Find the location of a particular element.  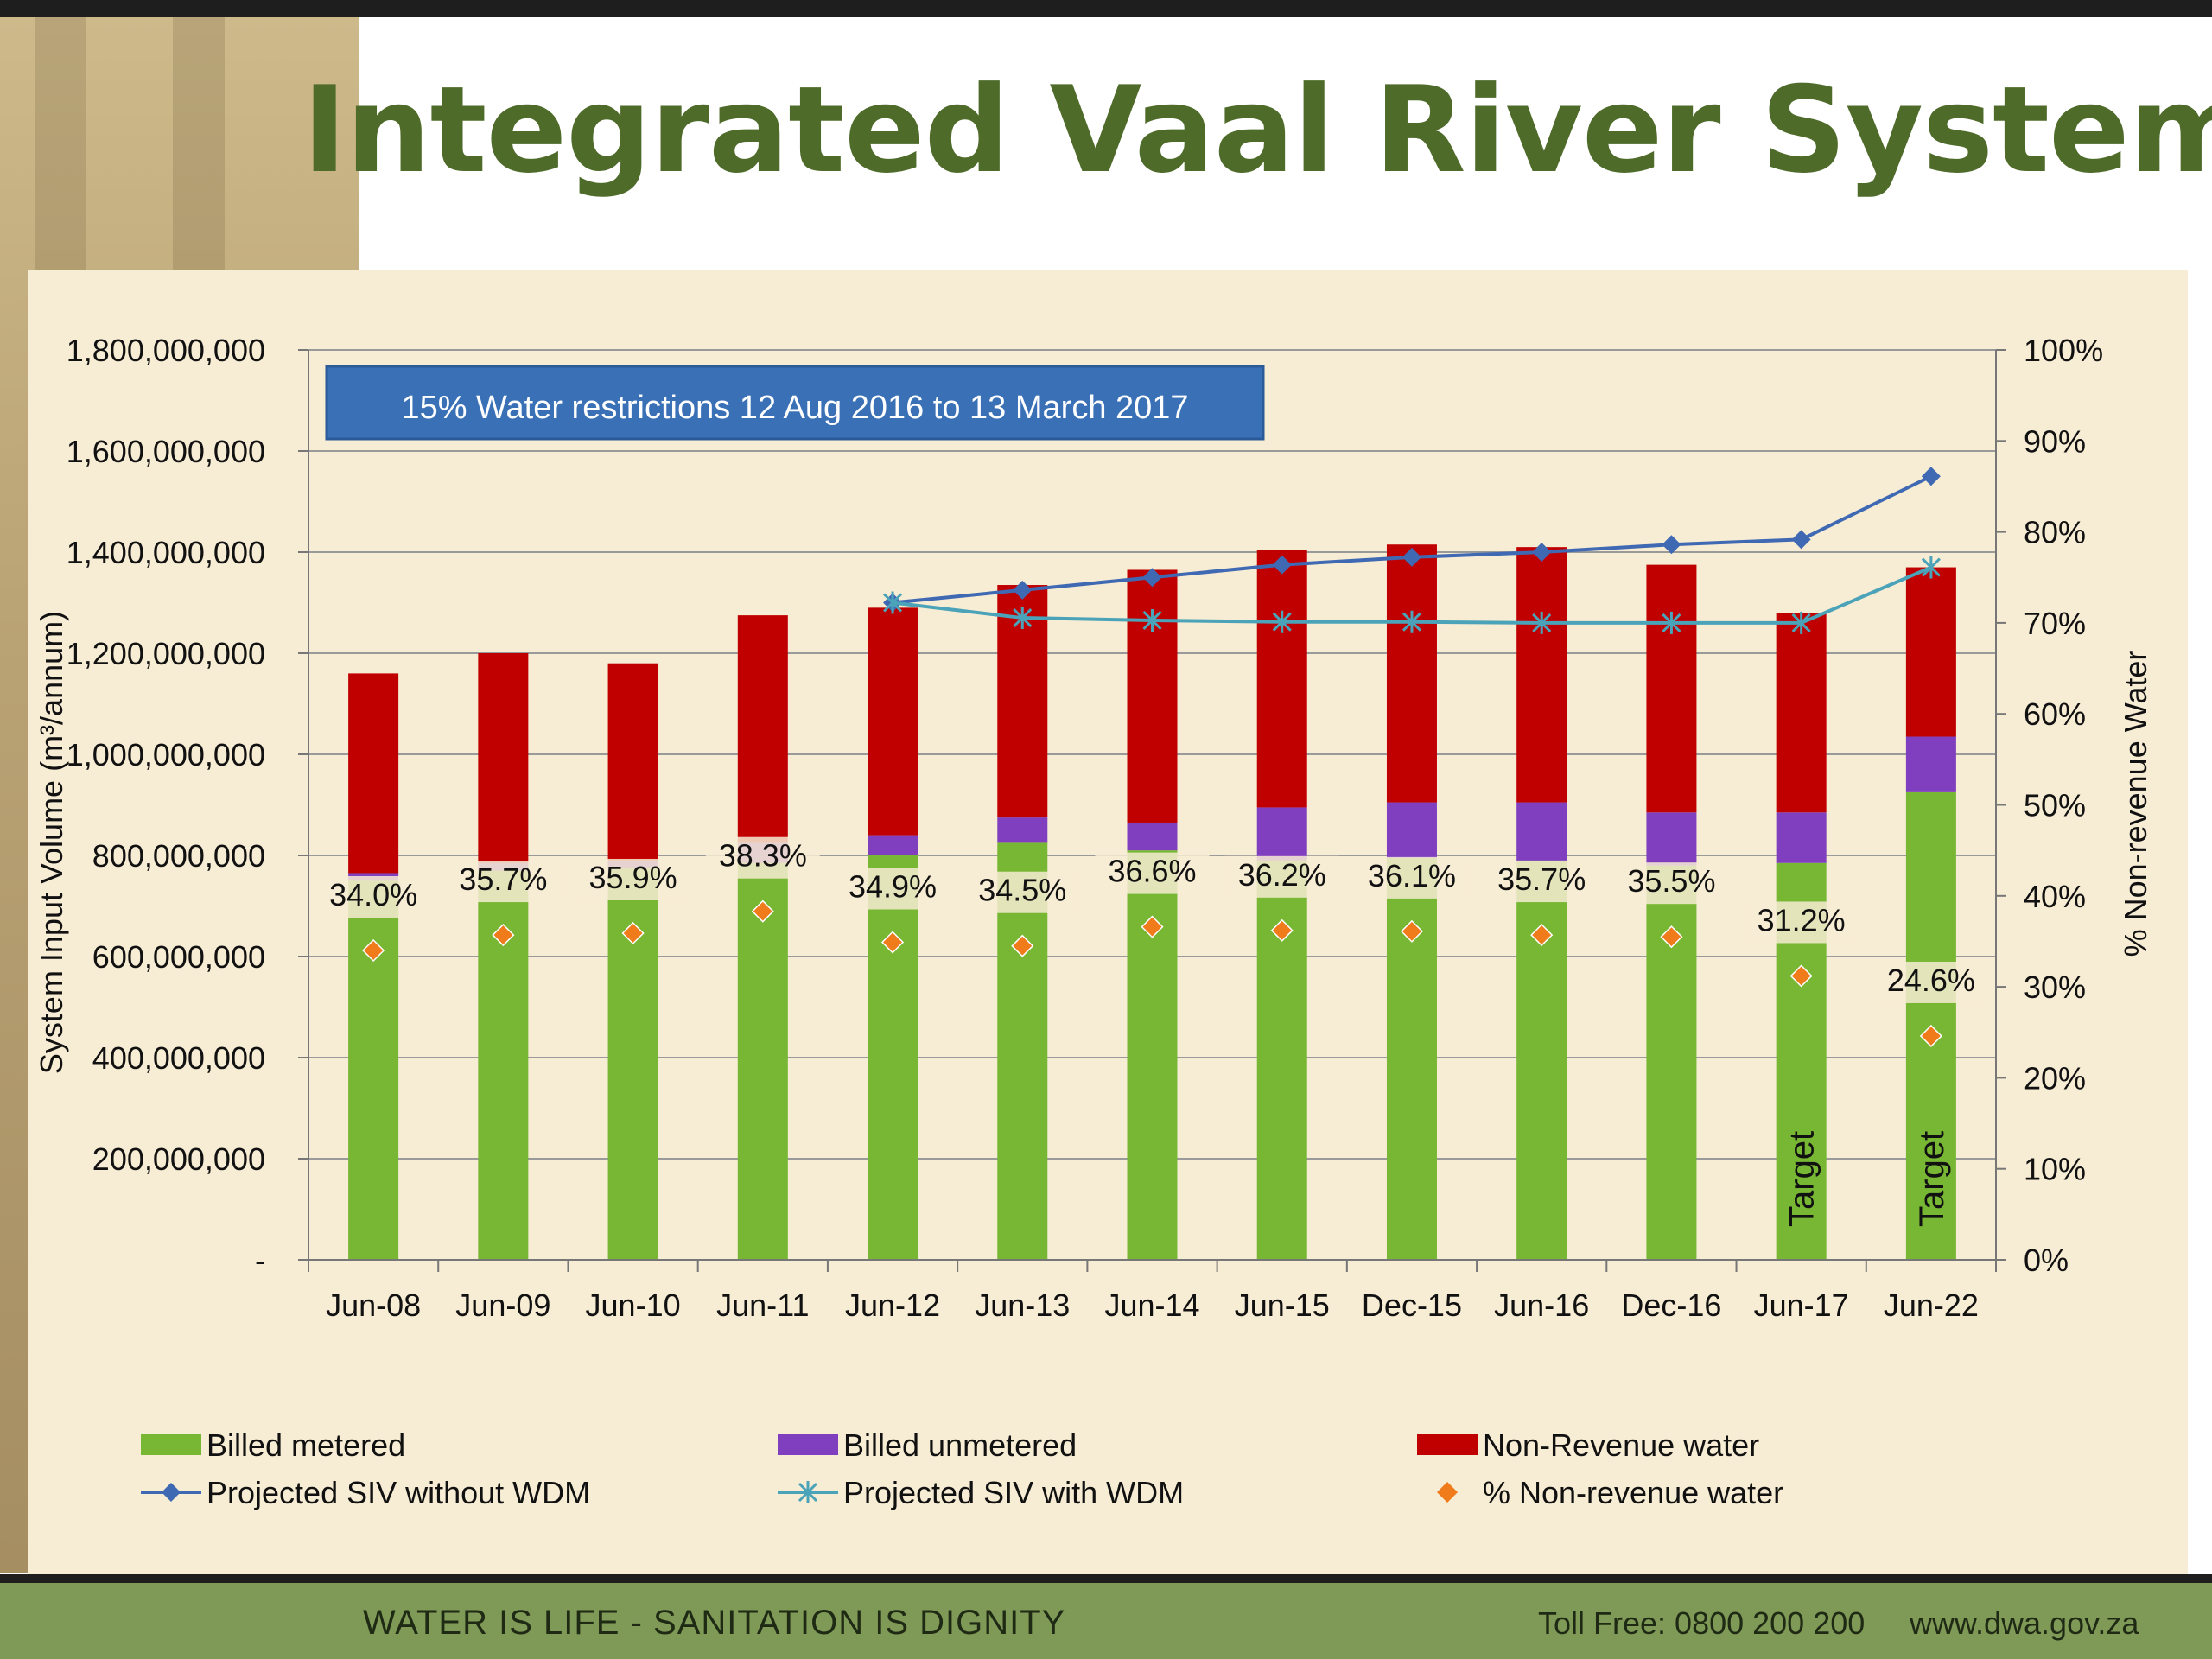

y-tick-label: 1,400,000,000 is located at coordinates (166, 552).